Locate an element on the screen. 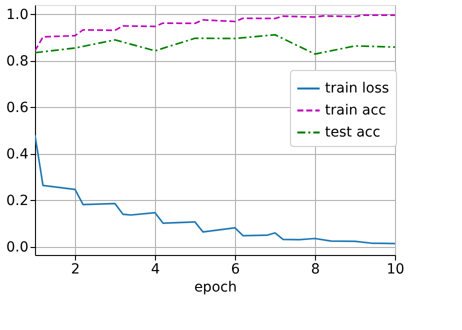  y-tick-label: 1.0 is located at coordinates (17, 14).